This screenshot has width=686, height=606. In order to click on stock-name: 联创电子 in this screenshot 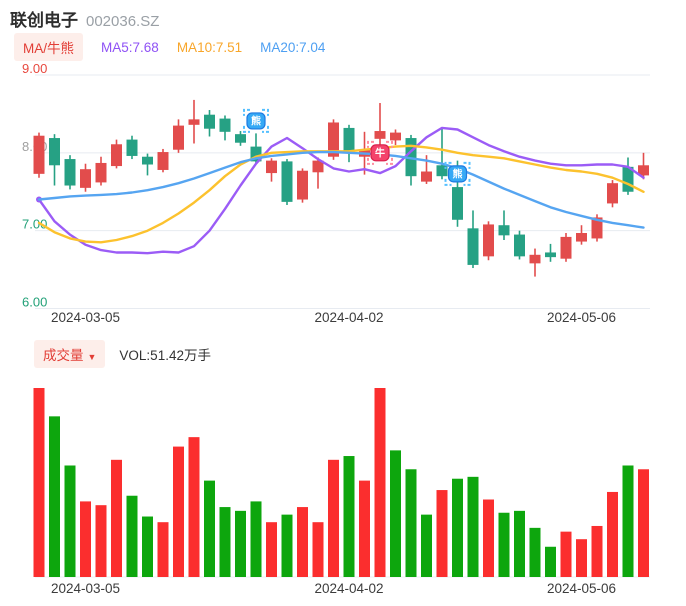, I will do `click(44, 20)`.